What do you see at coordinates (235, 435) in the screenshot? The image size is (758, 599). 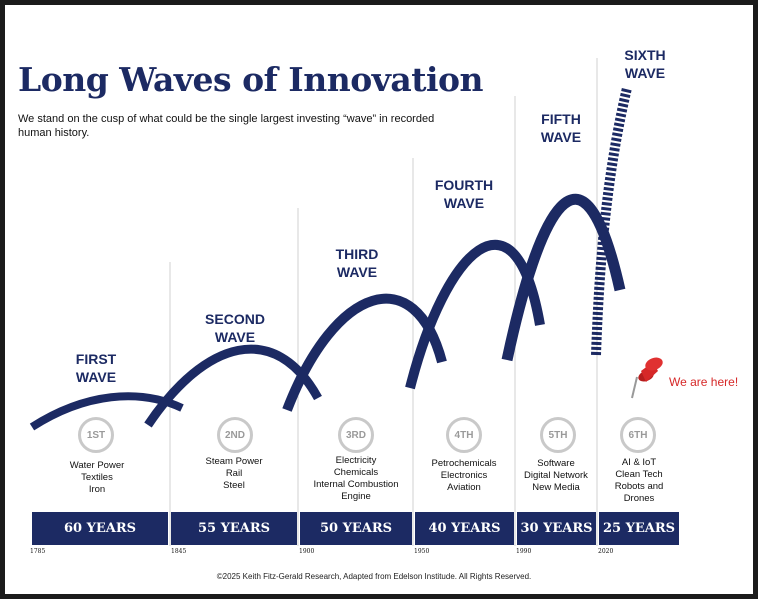 I see `wave-number-badge: 2ND` at bounding box center [235, 435].